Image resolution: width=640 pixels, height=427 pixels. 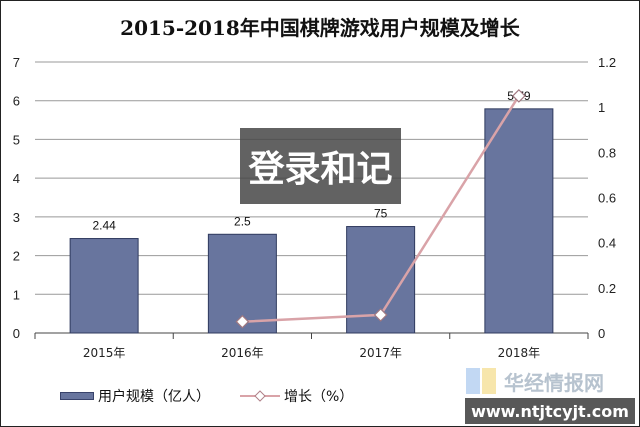 What do you see at coordinates (16, 294) in the screenshot?
I see `y-left-tick-label: 1` at bounding box center [16, 294].